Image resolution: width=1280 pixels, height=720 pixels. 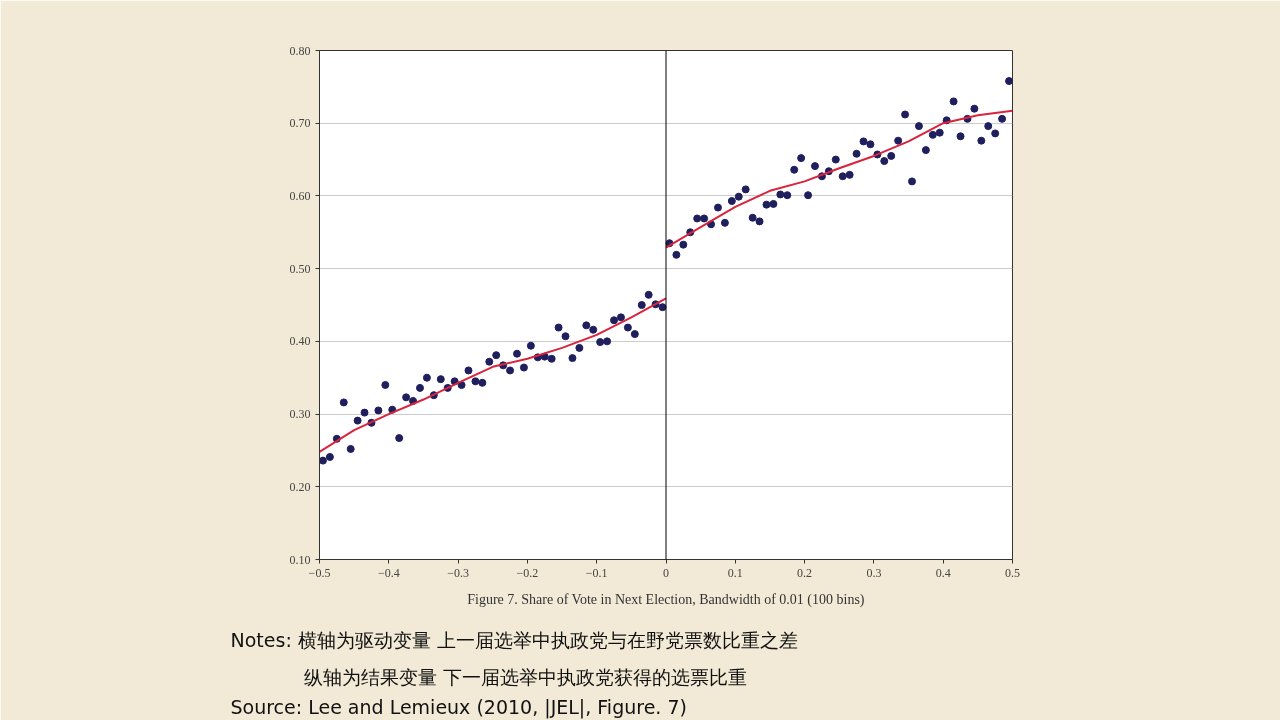 What do you see at coordinates (514, 639) in the screenshot?
I see `text: Notes: 横轴为驱动变量 上一届选举中执政党与在野党票数比重之差` at bounding box center [514, 639].